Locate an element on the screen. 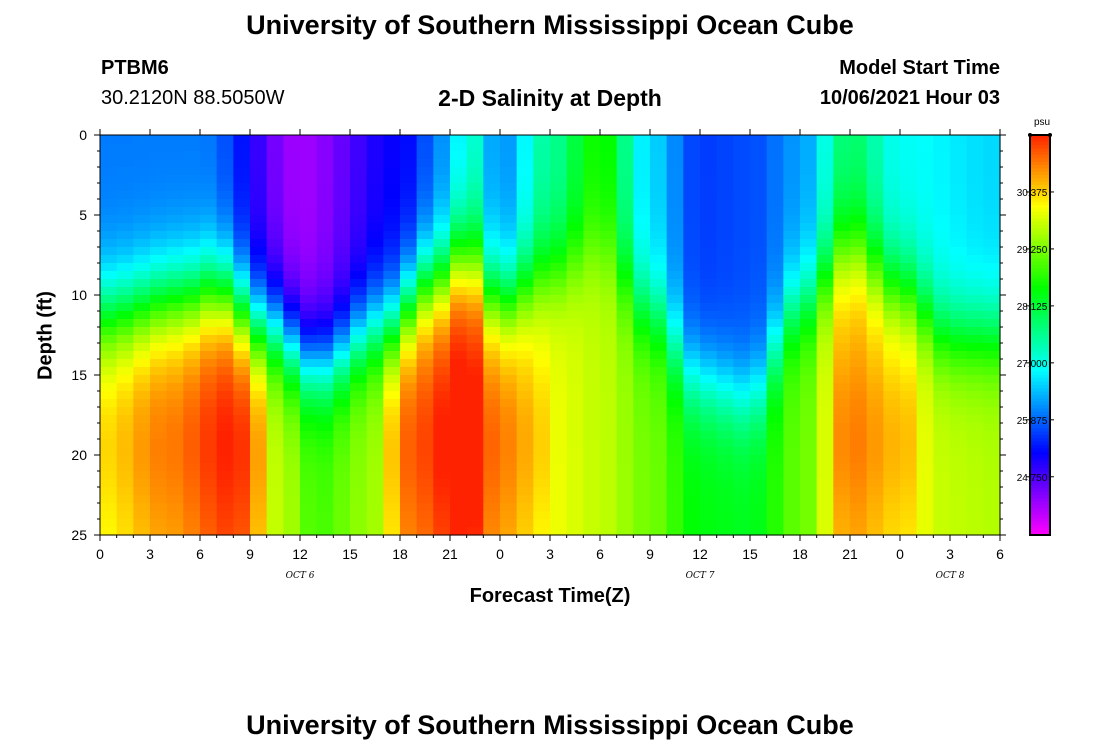 This screenshot has width=1100, height=750. colorbar-tick-label: 28.125 is located at coordinates (1032, 307).